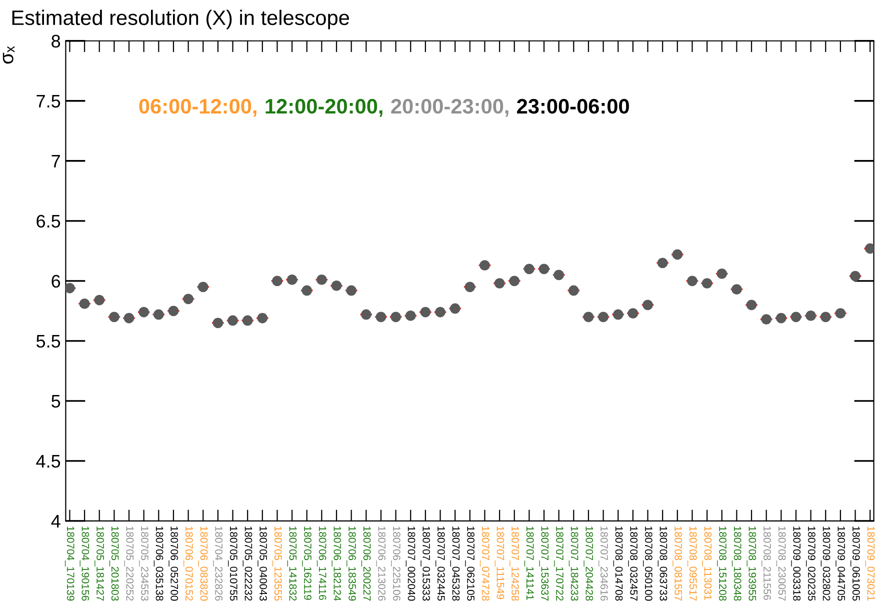  Describe the element at coordinates (48, 341) in the screenshot. I see `y-tick-label: 5.5` at that location.